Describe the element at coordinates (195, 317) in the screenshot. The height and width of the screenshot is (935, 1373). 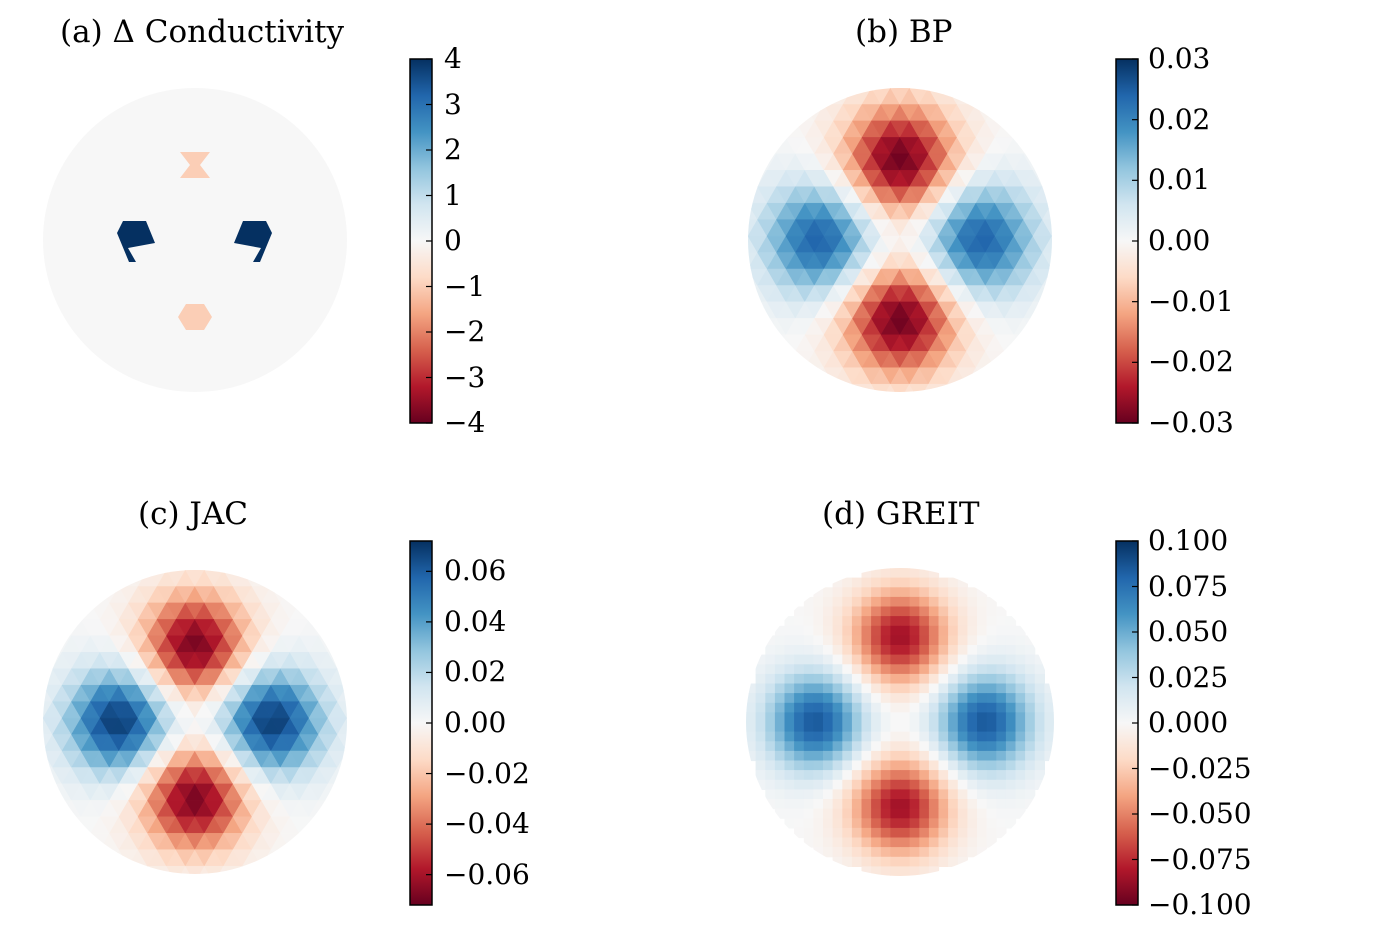
I see `inclusion-bottom` at that location.